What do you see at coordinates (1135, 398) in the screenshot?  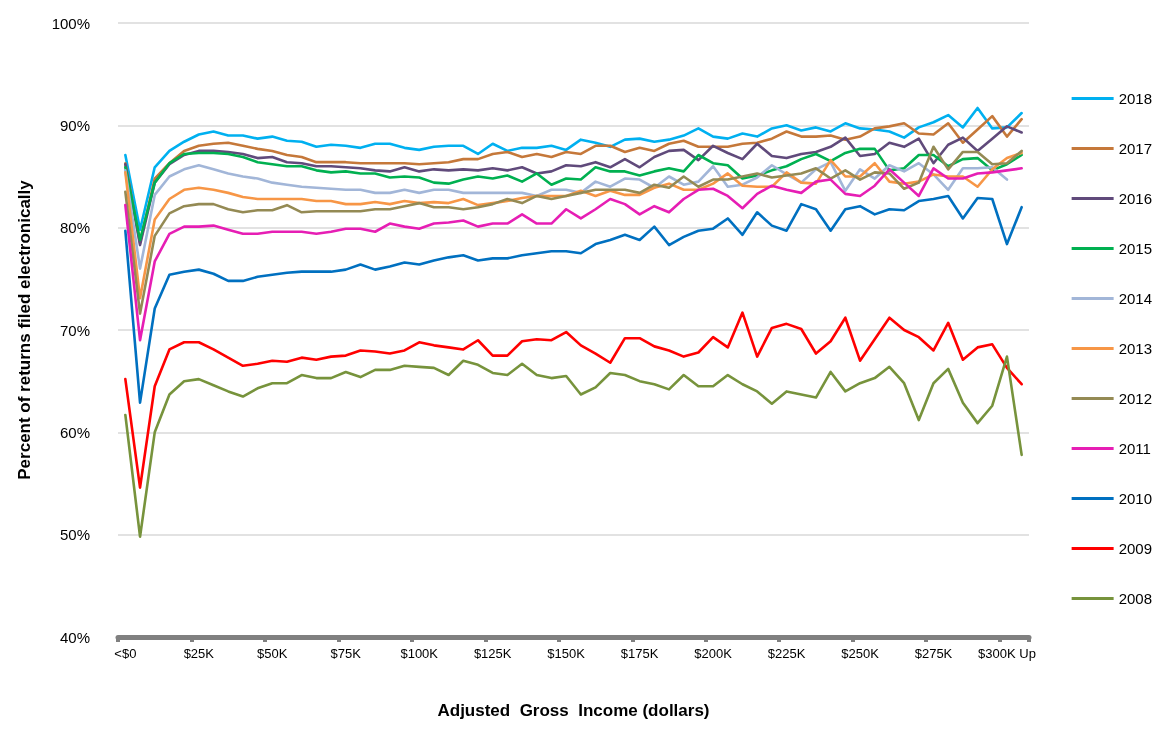 I see `legend-label: 2012` at bounding box center [1135, 398].